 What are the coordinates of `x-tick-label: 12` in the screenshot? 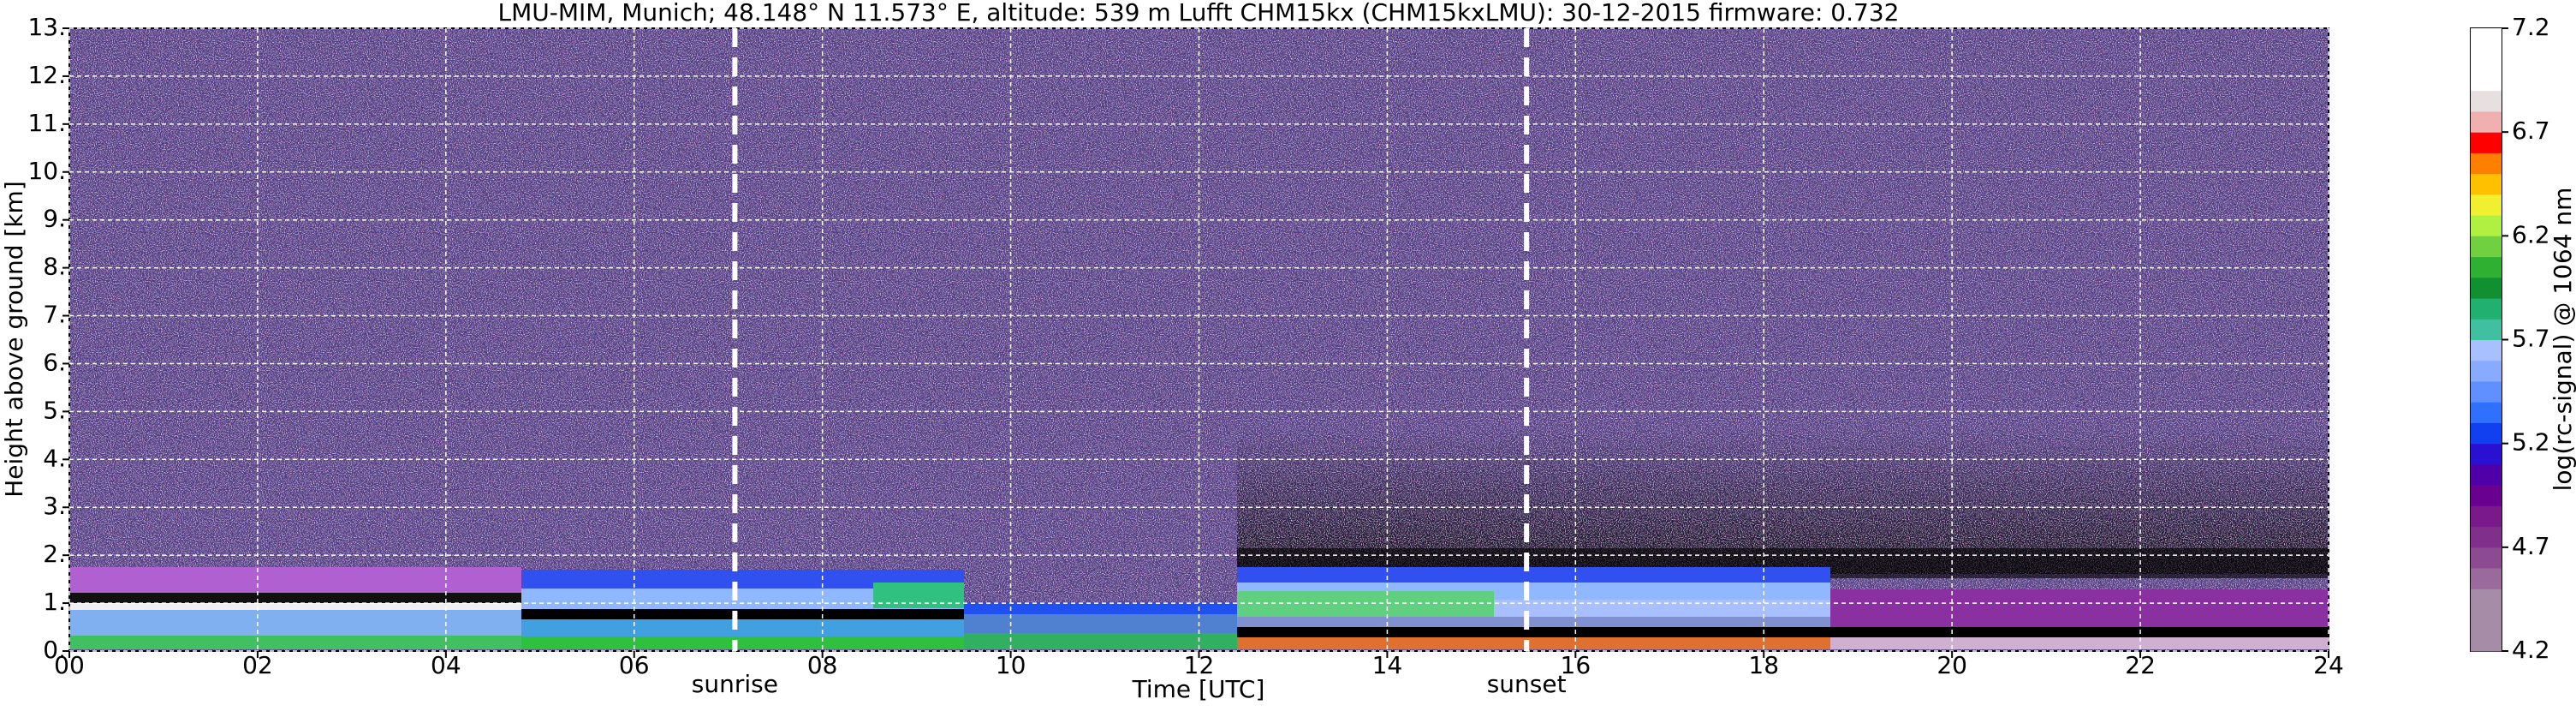 It's located at (1199, 665).